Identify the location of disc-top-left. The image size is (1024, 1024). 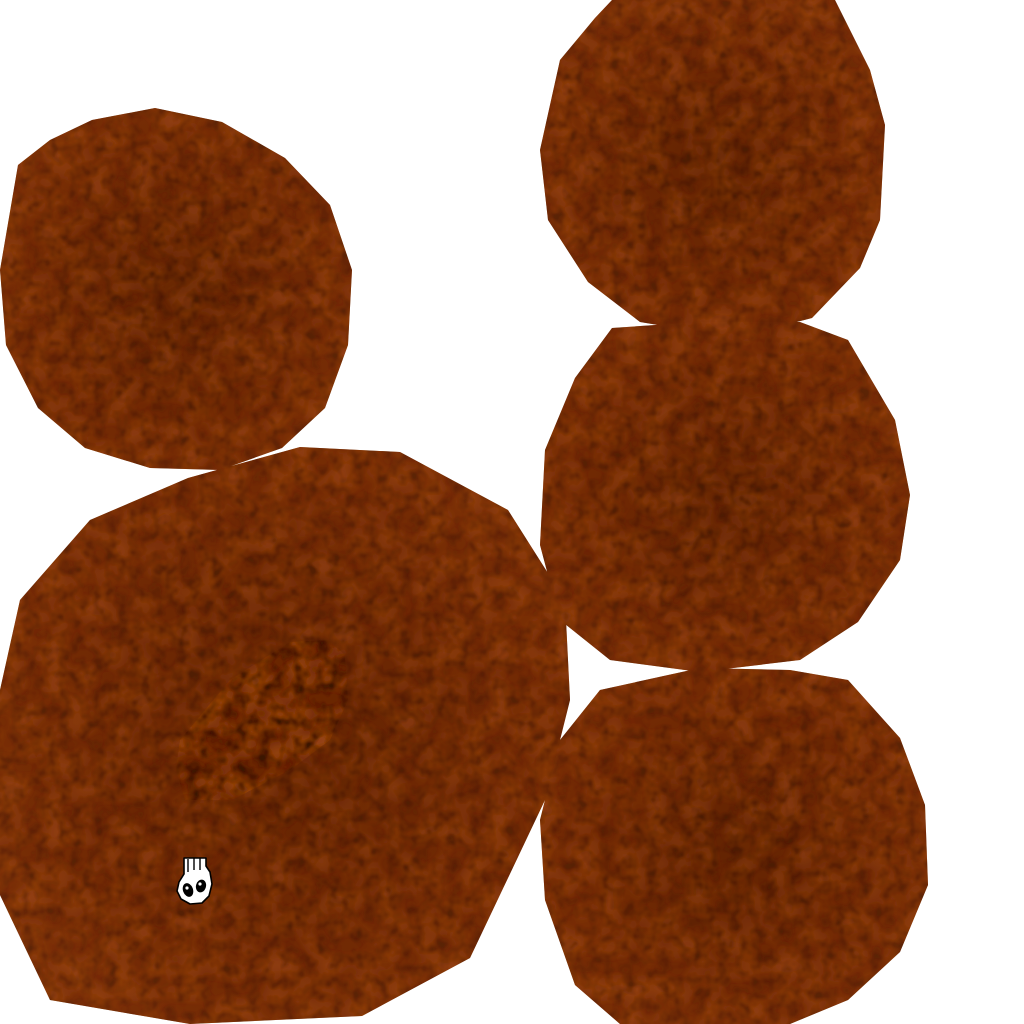
(176, 289).